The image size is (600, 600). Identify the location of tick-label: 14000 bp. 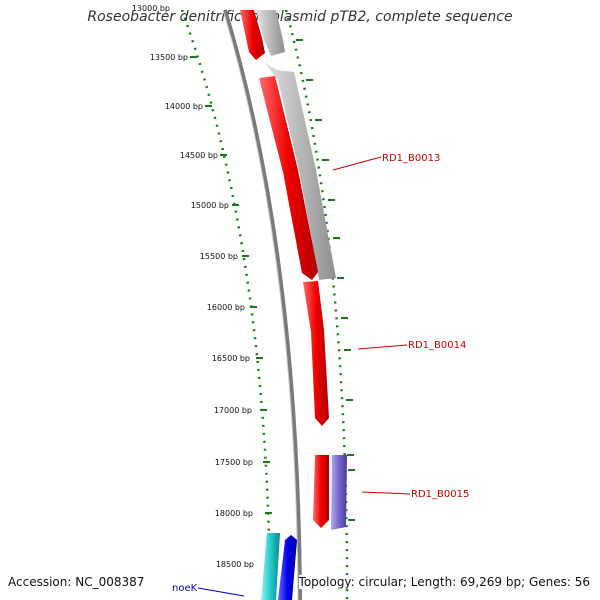
(184, 106).